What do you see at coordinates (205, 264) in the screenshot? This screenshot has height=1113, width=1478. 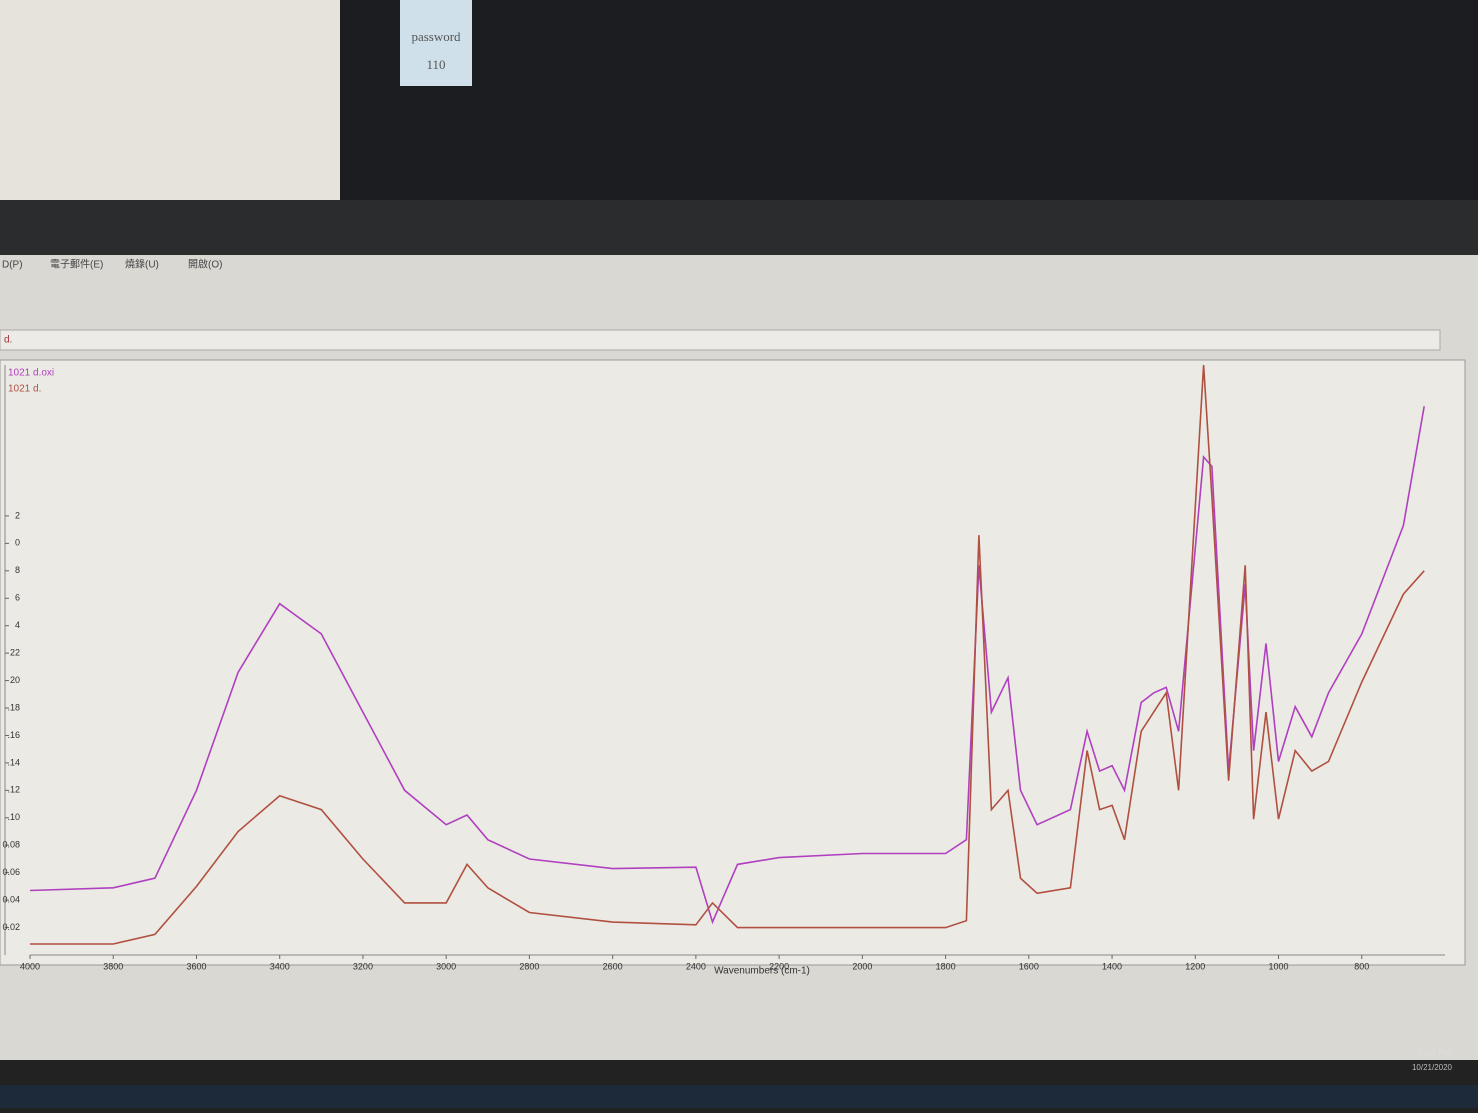 I see `menu-item: 開啟(O)` at bounding box center [205, 264].